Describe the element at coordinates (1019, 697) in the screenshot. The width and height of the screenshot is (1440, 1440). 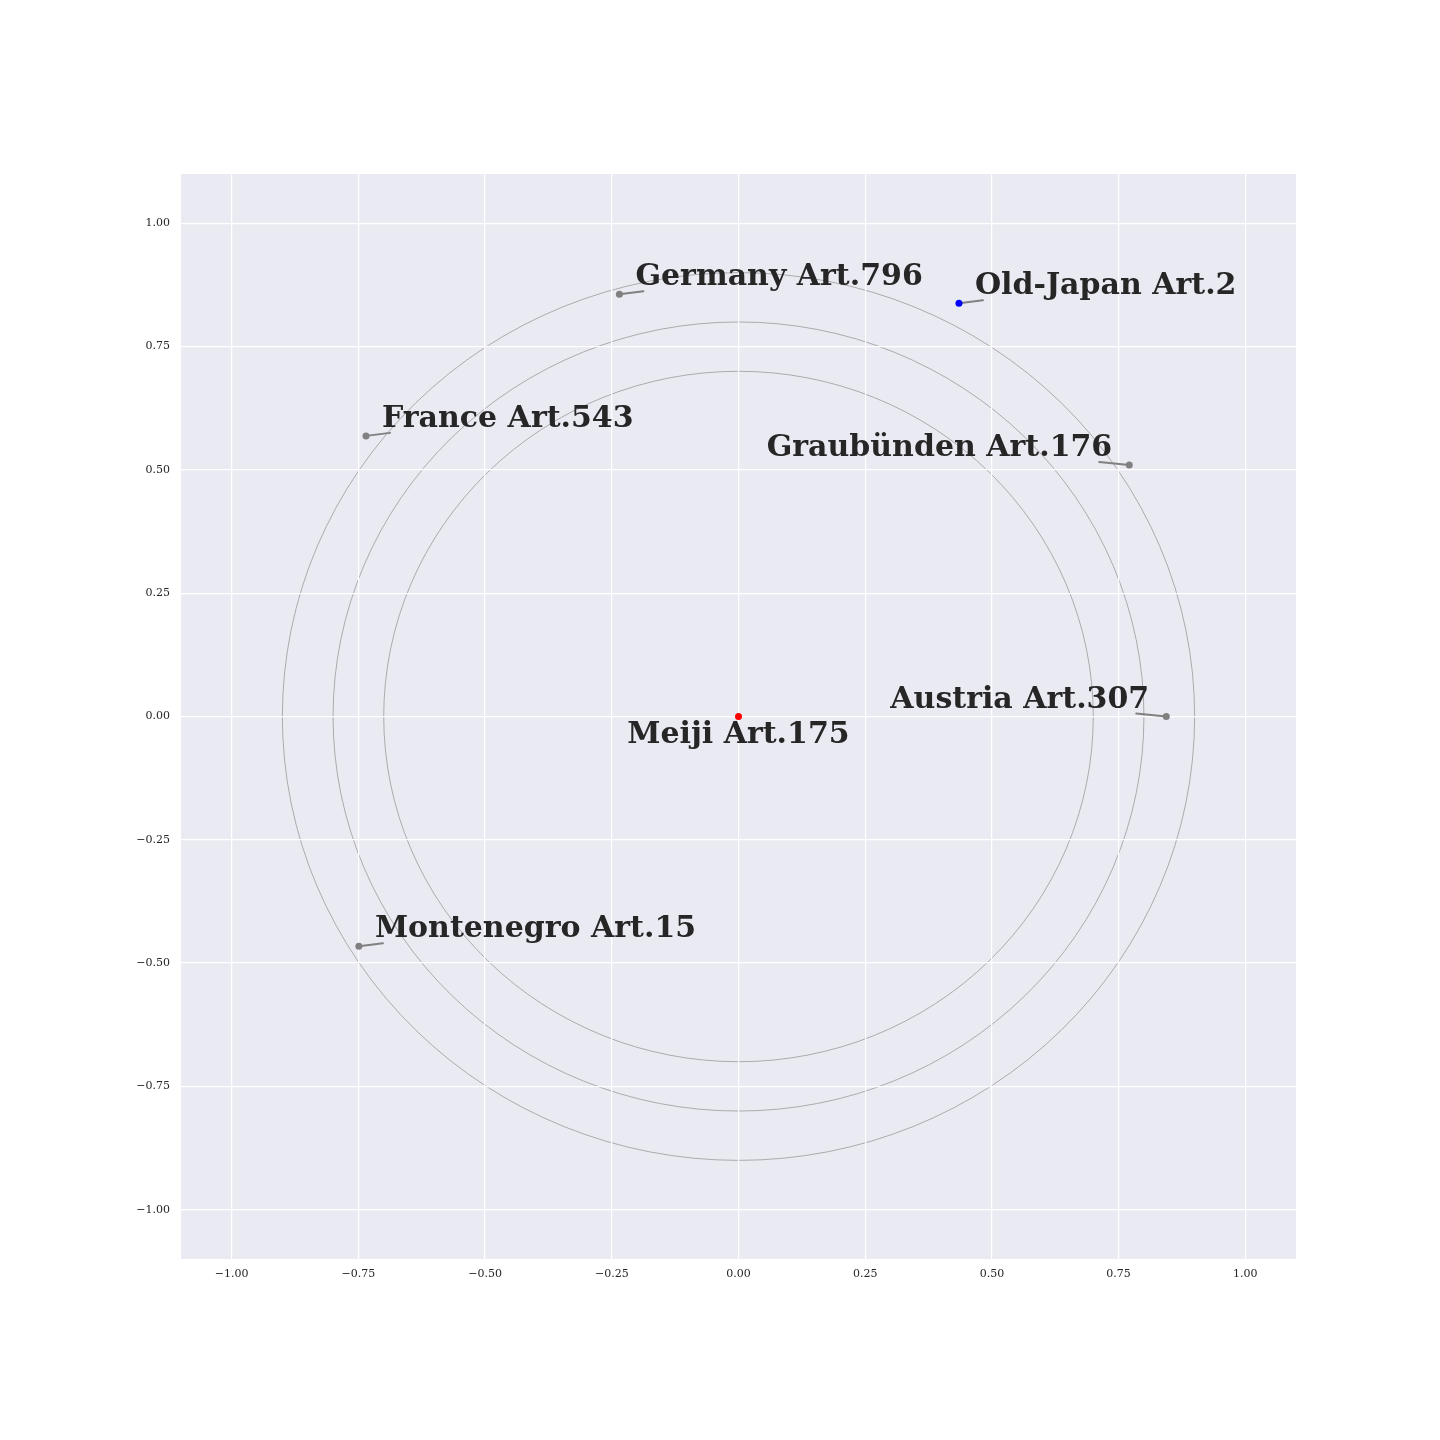
I see `annotation: Austria Art.307` at that location.